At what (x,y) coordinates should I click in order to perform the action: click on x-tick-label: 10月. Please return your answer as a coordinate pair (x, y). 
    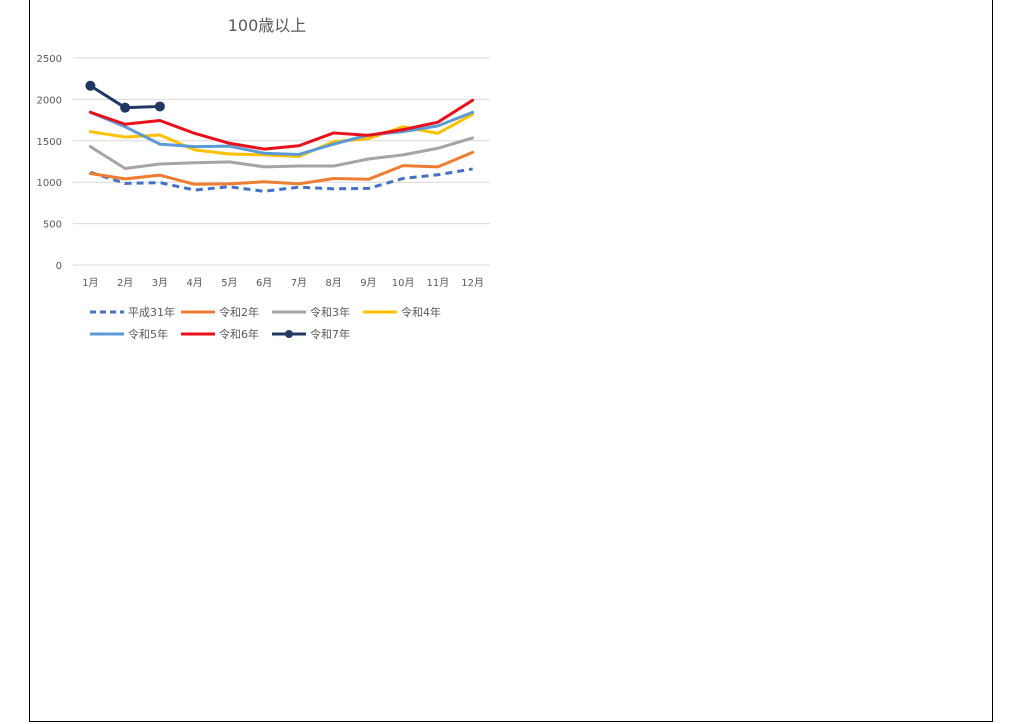
    Looking at the image, I should click on (403, 283).